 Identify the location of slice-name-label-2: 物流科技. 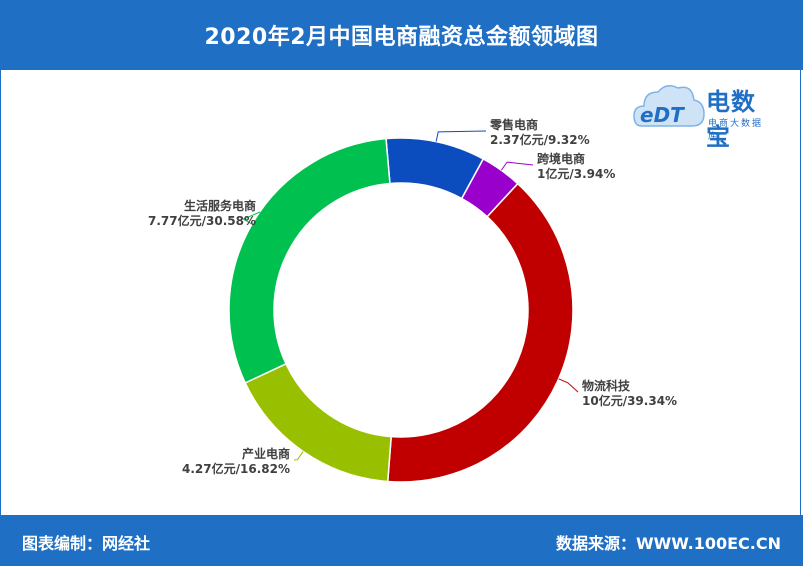
(606, 385).